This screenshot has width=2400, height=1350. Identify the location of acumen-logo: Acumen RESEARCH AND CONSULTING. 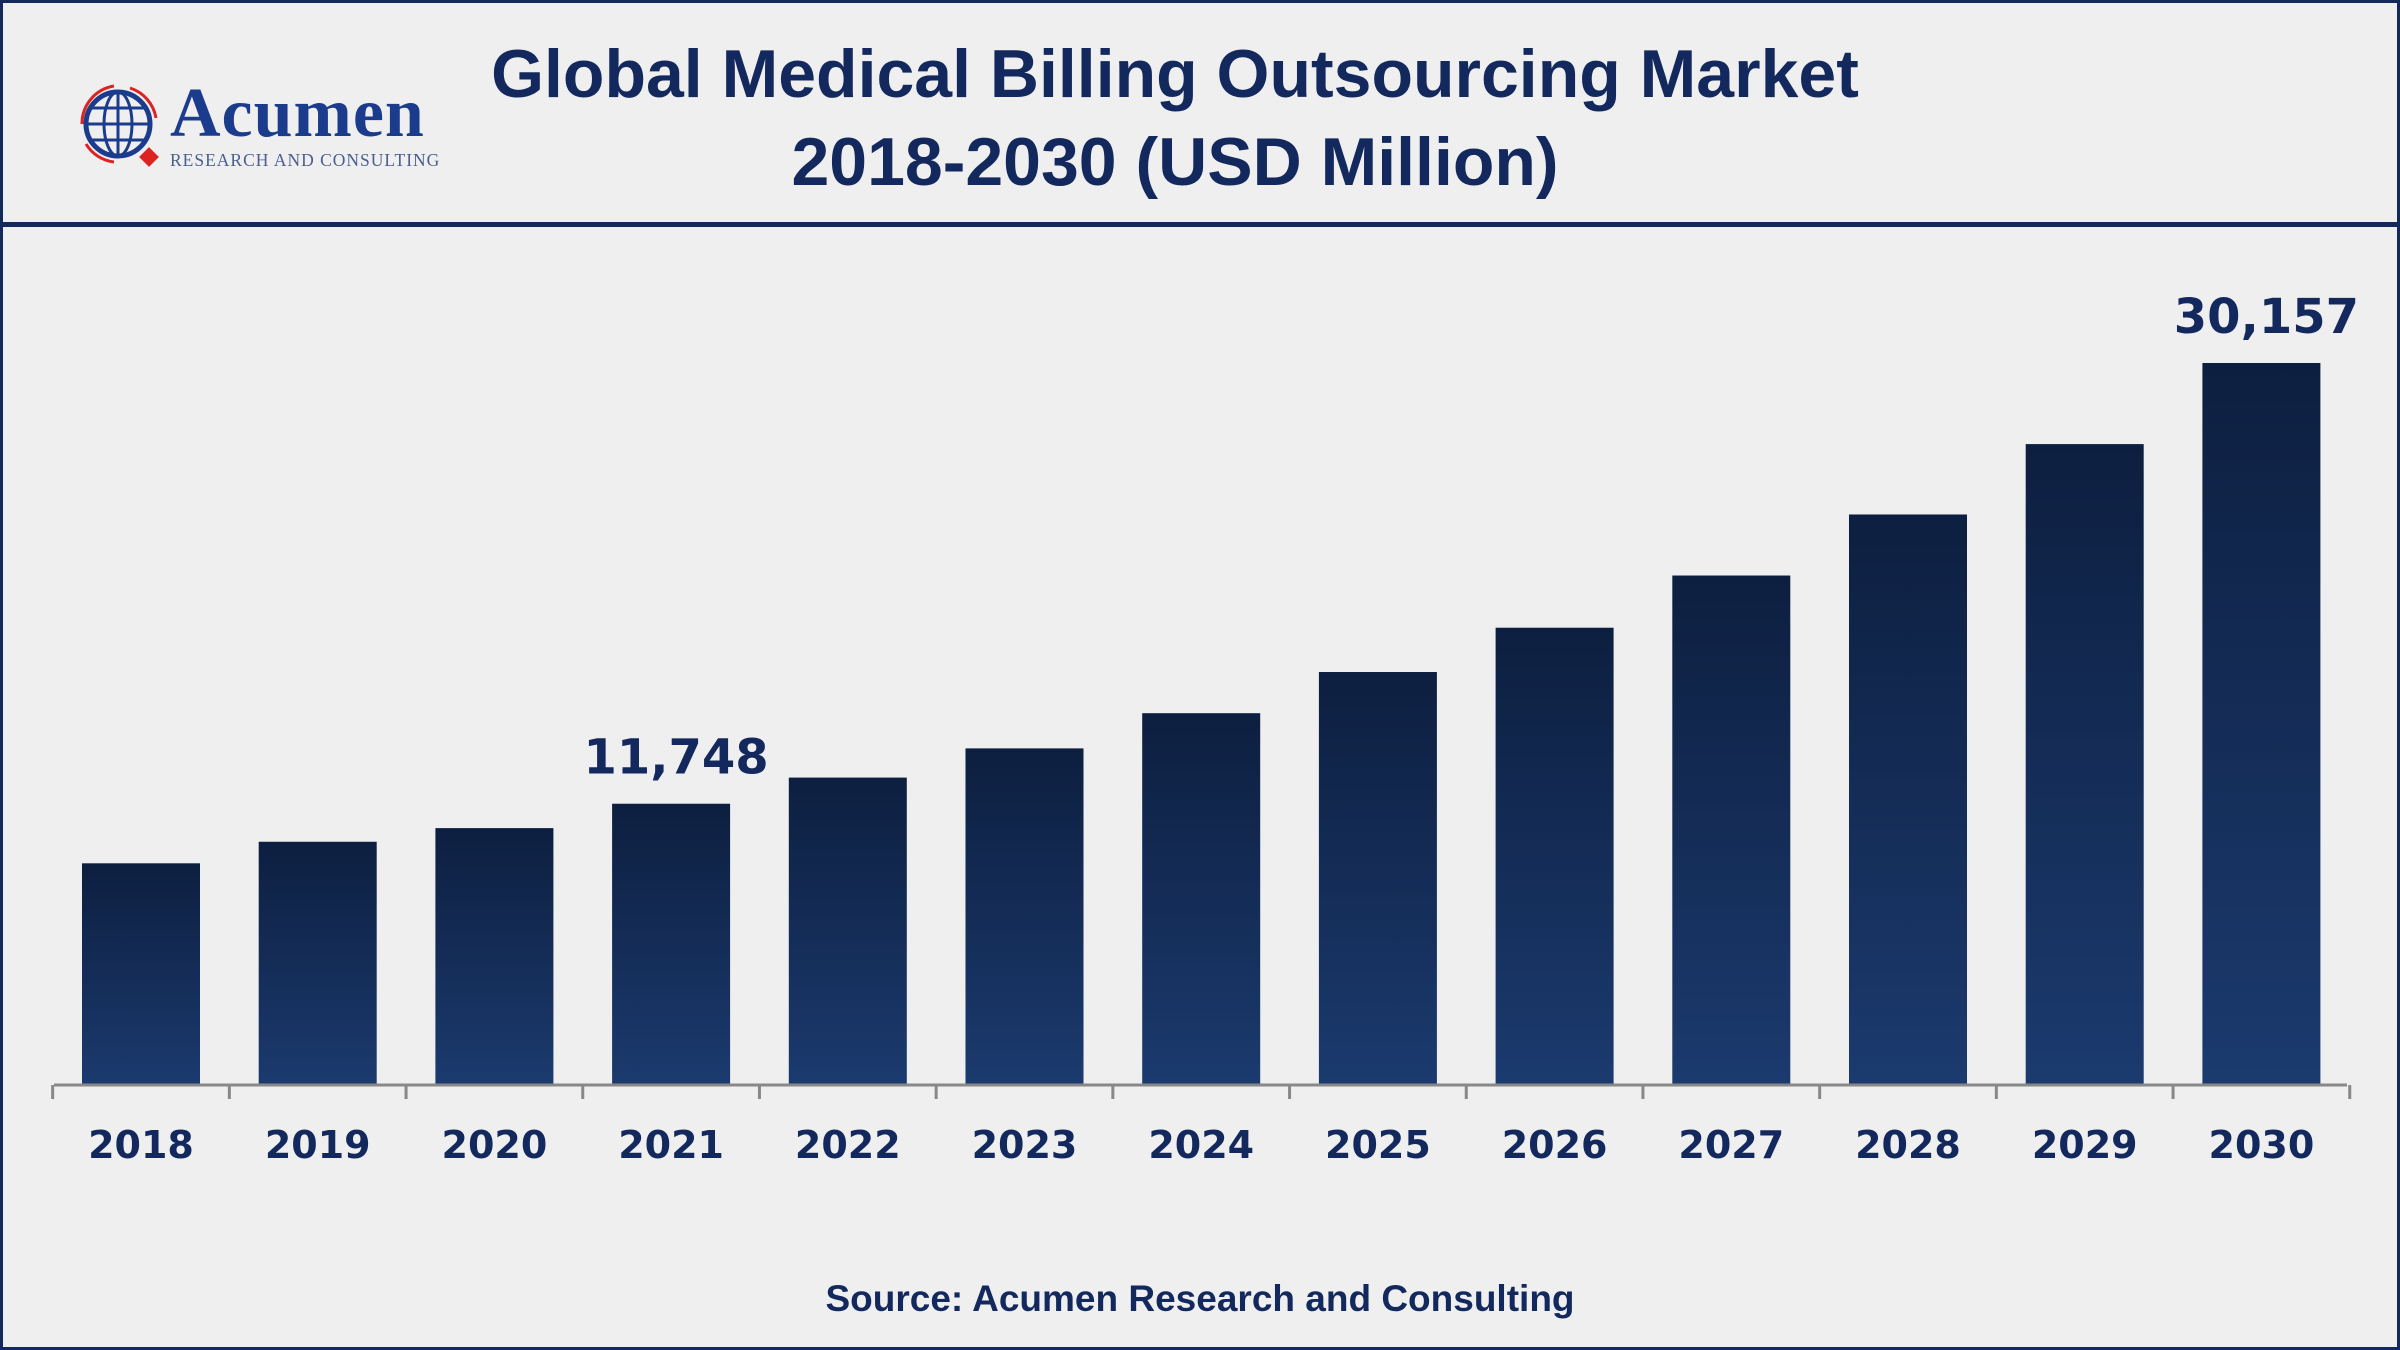
(269, 124).